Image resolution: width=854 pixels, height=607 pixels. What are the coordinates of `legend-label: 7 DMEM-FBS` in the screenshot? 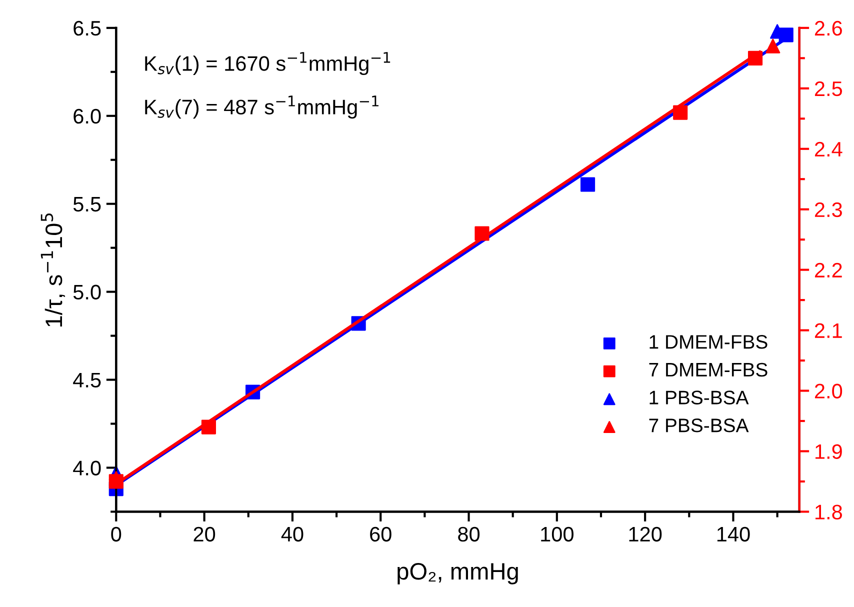 It's located at (708, 369).